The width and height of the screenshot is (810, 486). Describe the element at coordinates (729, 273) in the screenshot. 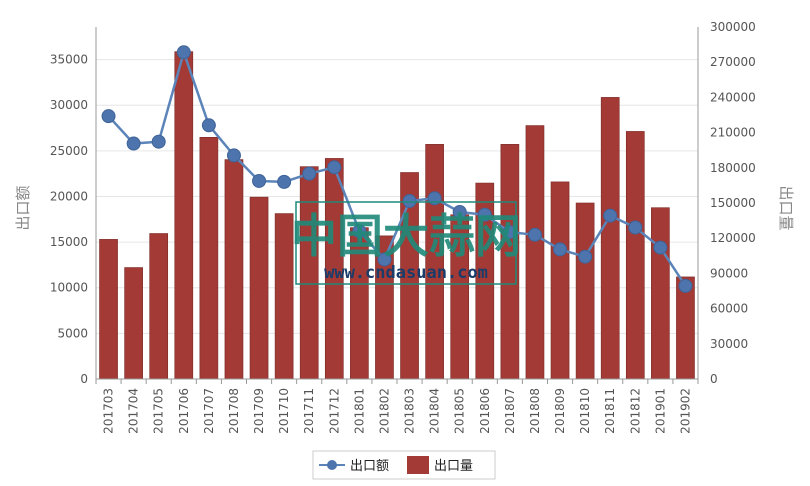

I see `y-right-tick-label: 90000` at that location.